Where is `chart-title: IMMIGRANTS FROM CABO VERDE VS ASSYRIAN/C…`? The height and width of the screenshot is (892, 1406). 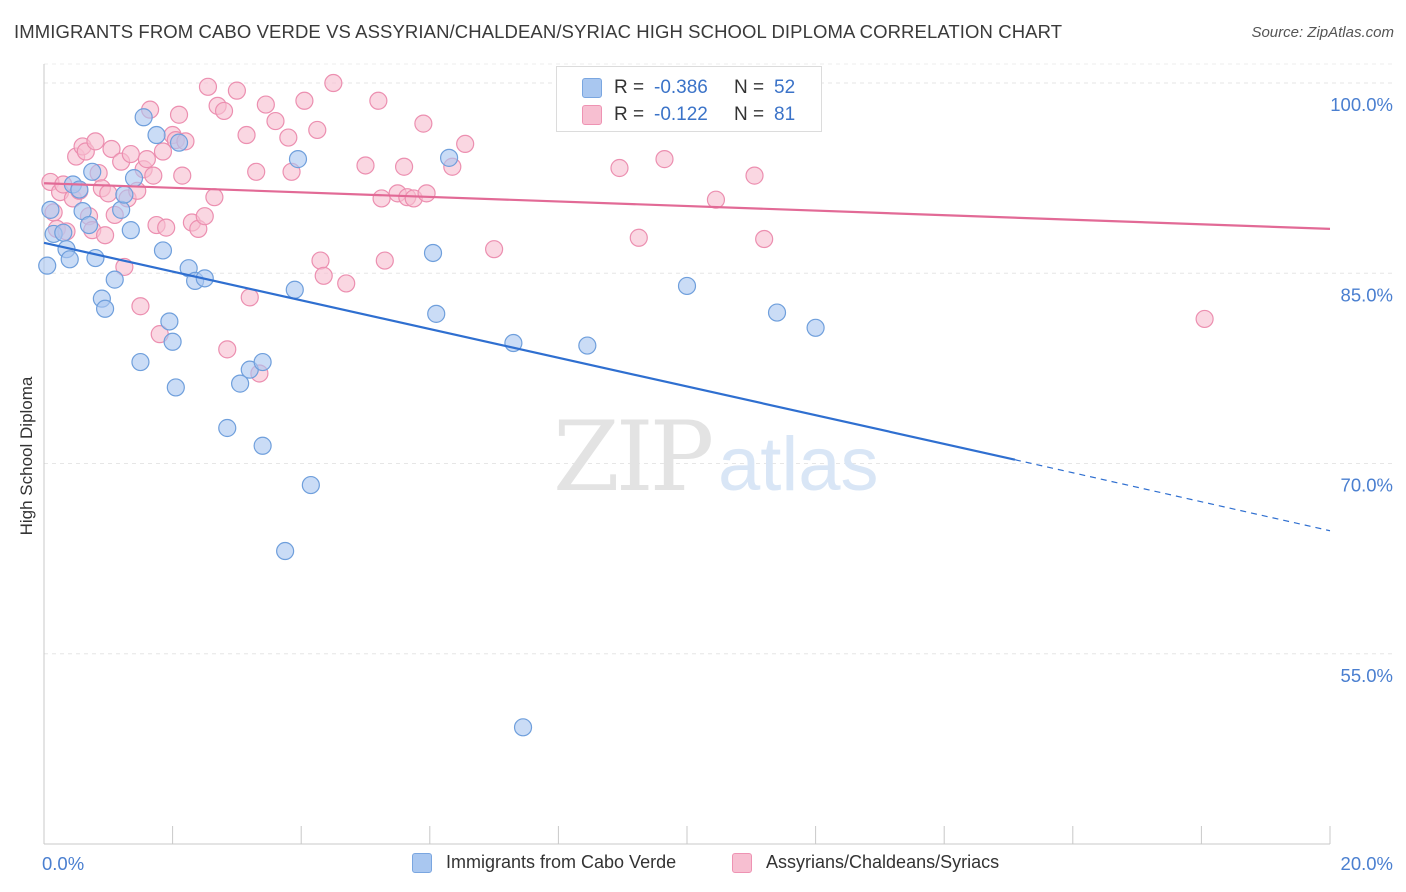 chart-title: IMMIGRANTS FROM CABO VERDE VS ASSYRIAN/C… is located at coordinates (538, 31).